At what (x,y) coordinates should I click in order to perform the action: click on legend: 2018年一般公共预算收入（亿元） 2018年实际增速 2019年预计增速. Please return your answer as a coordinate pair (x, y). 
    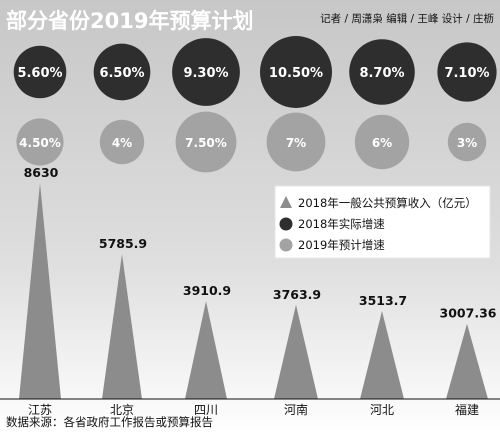
    Looking at the image, I should click on (382, 222).